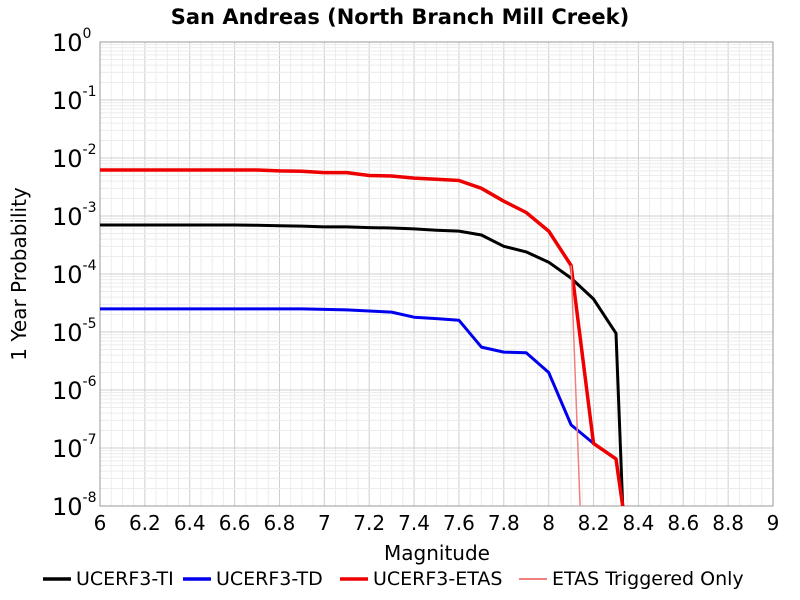  What do you see at coordinates (74, 157) in the screenshot?
I see `y-tick-label: 10⁻²` at bounding box center [74, 157].